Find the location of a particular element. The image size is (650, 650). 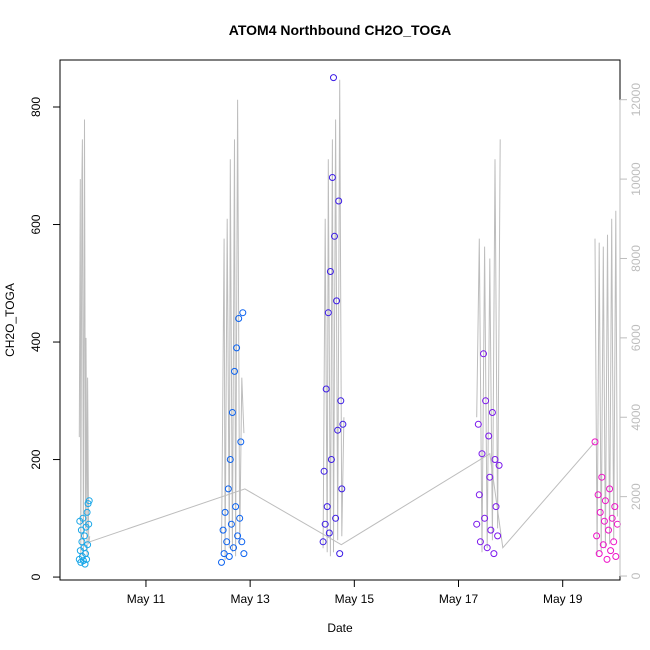

y2-tick-label: 0 is located at coordinates (636, 575).